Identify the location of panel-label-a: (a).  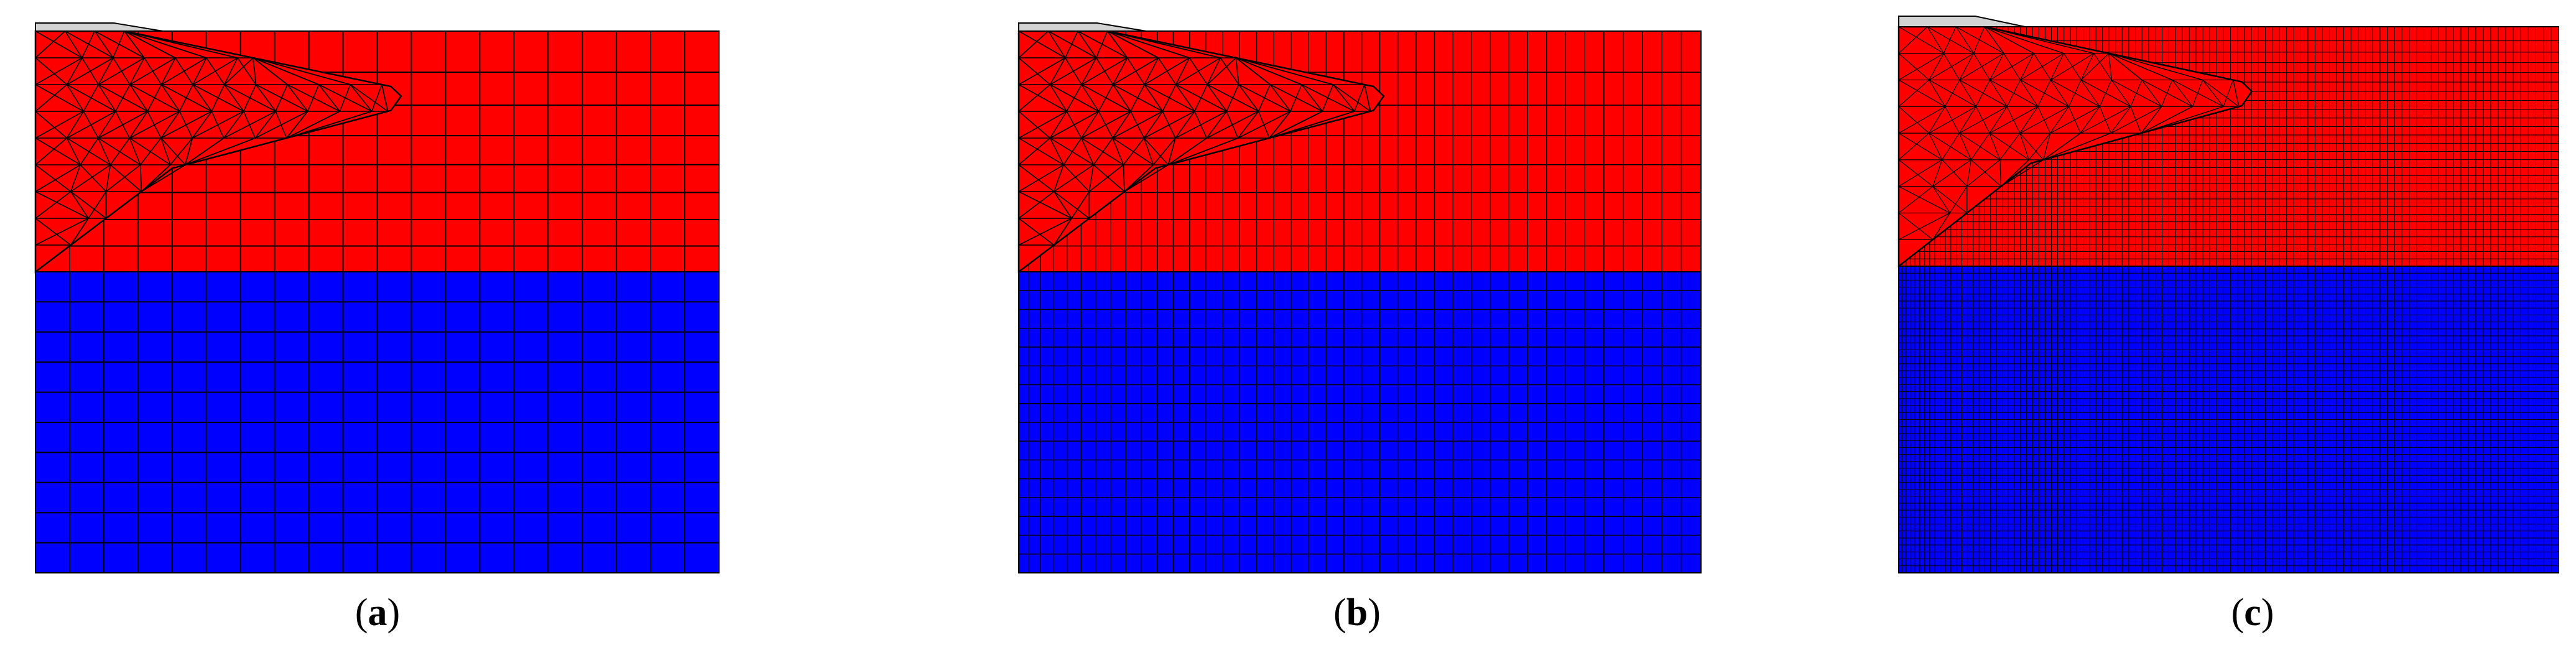
(377, 613).